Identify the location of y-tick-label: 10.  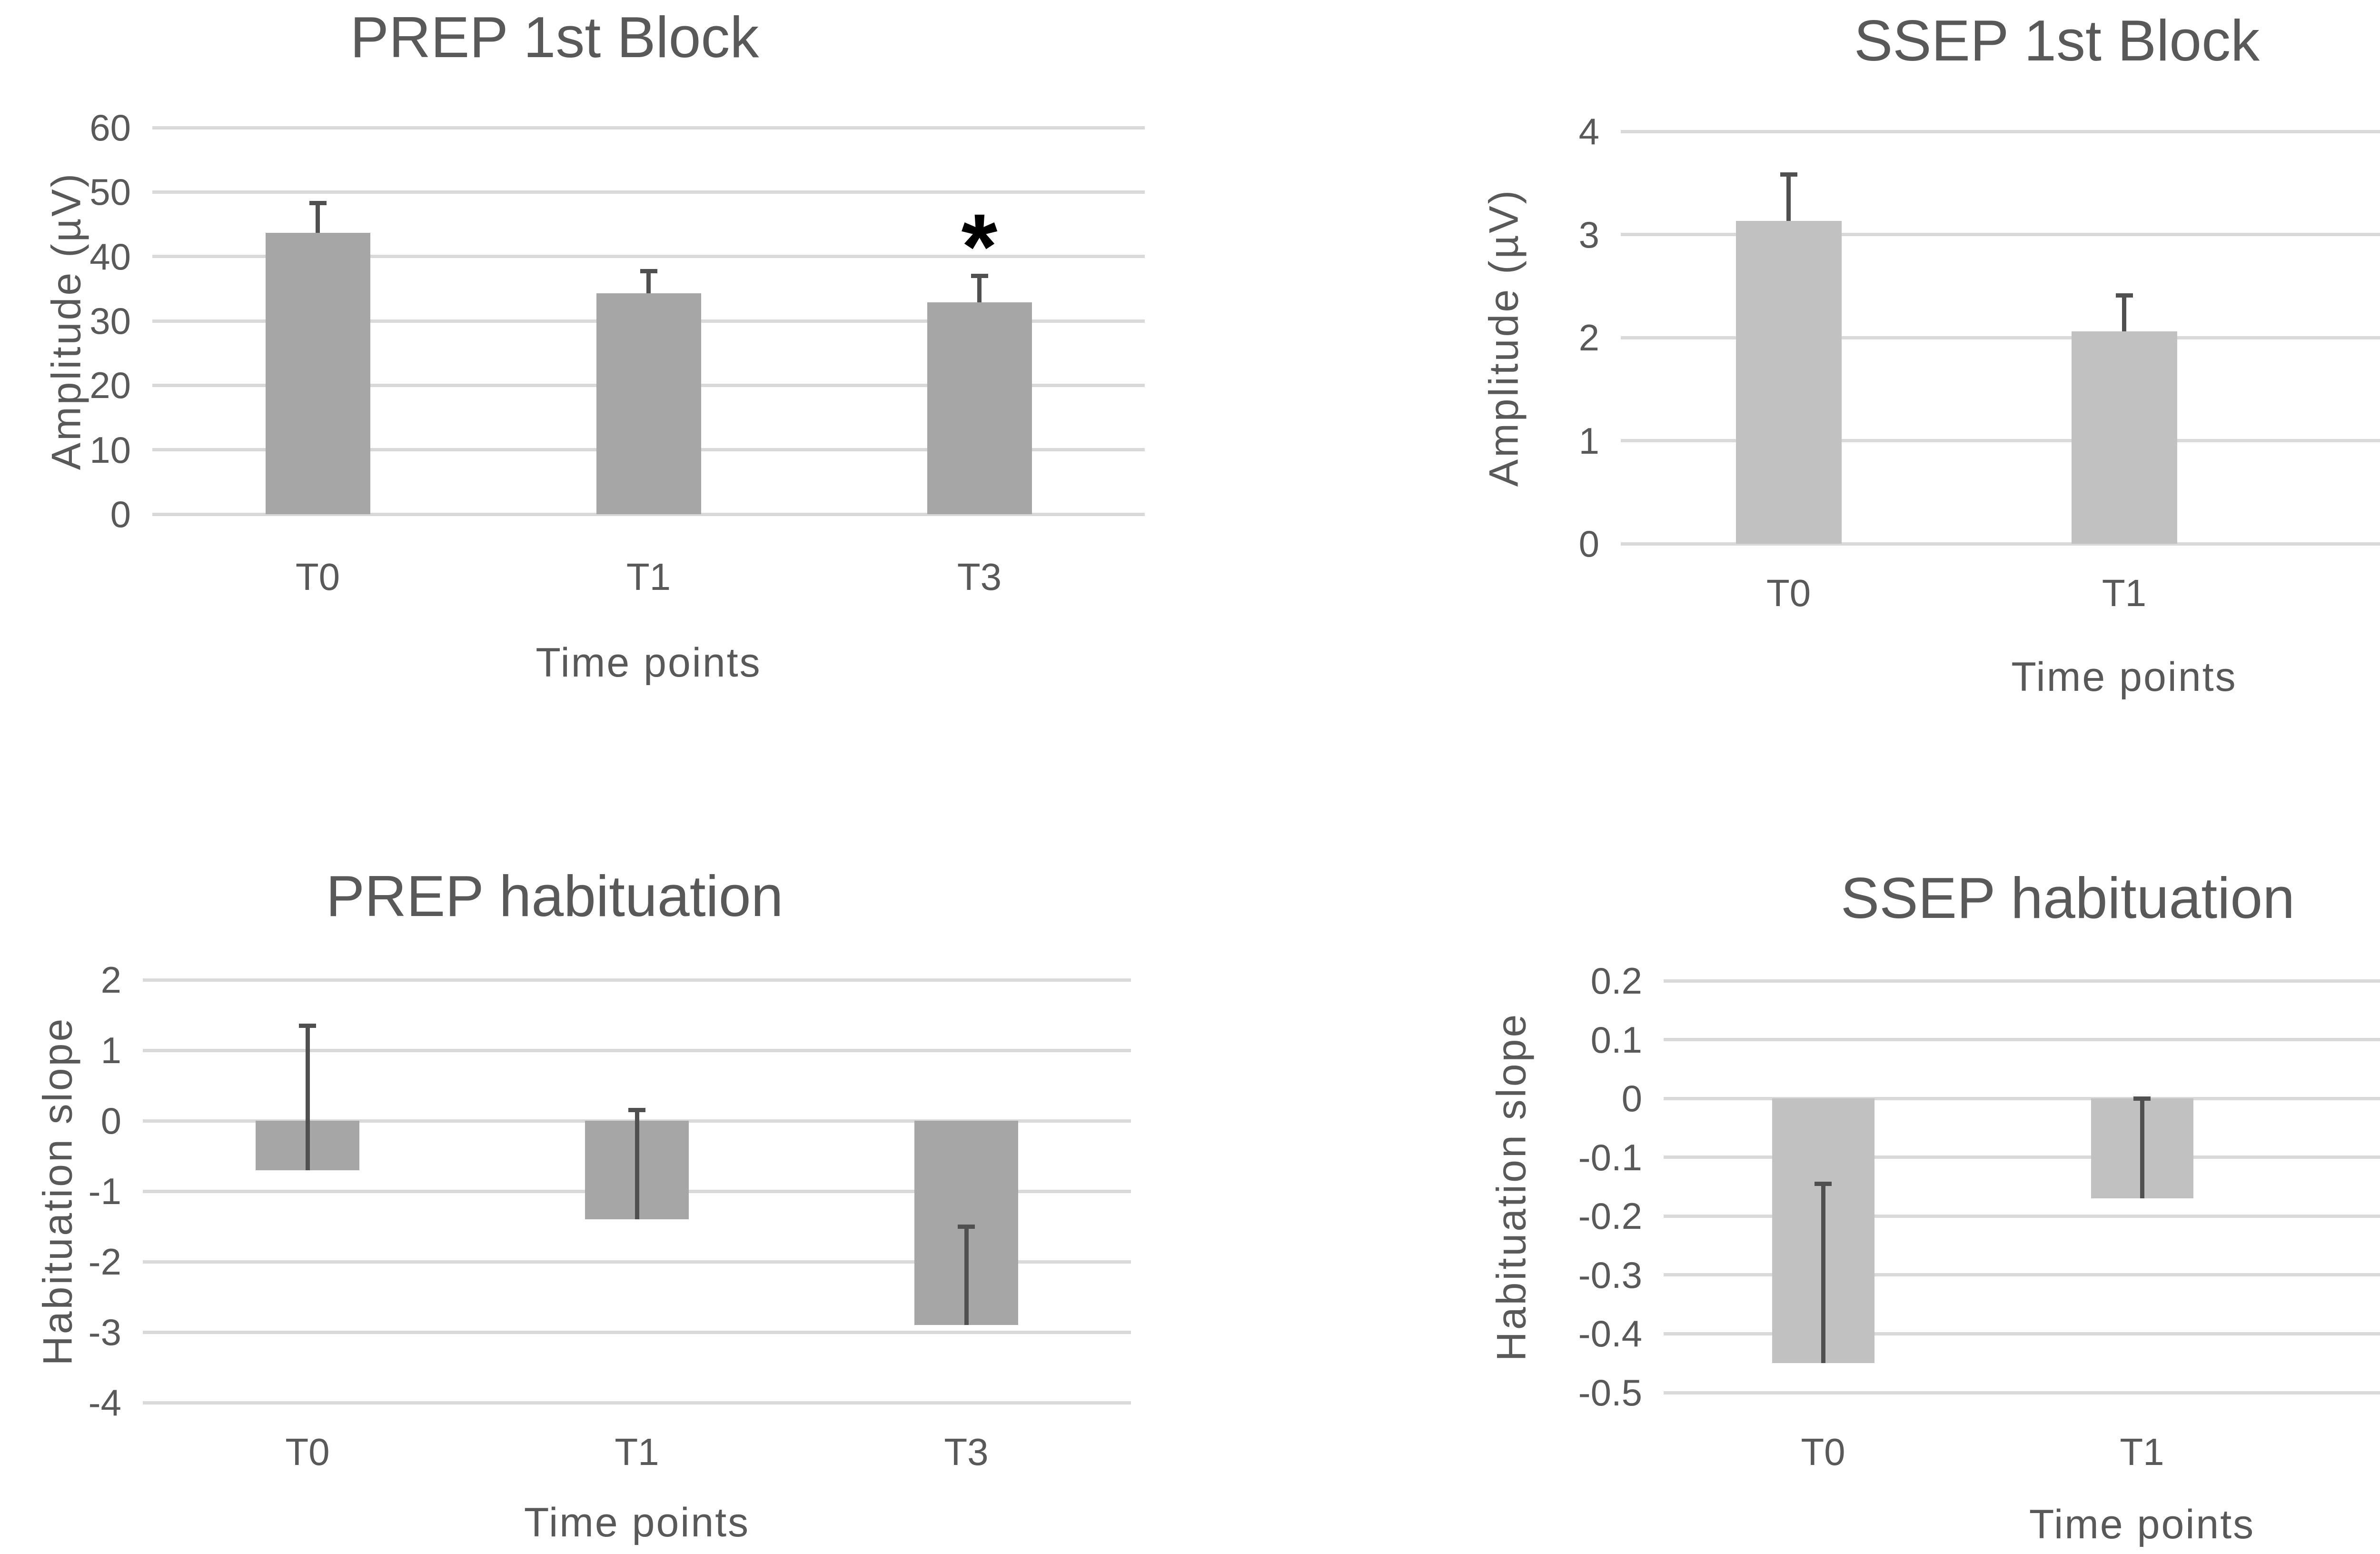
(110, 449).